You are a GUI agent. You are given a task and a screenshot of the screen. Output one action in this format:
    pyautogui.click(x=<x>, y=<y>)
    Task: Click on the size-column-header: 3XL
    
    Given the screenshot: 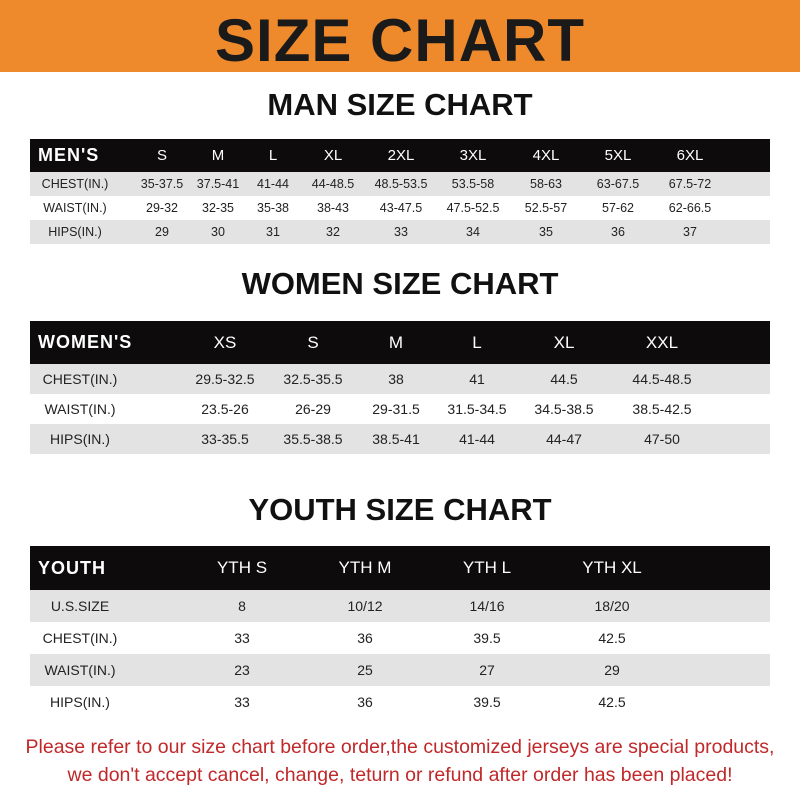 What is the action you would take?
    pyautogui.click(x=473, y=155)
    